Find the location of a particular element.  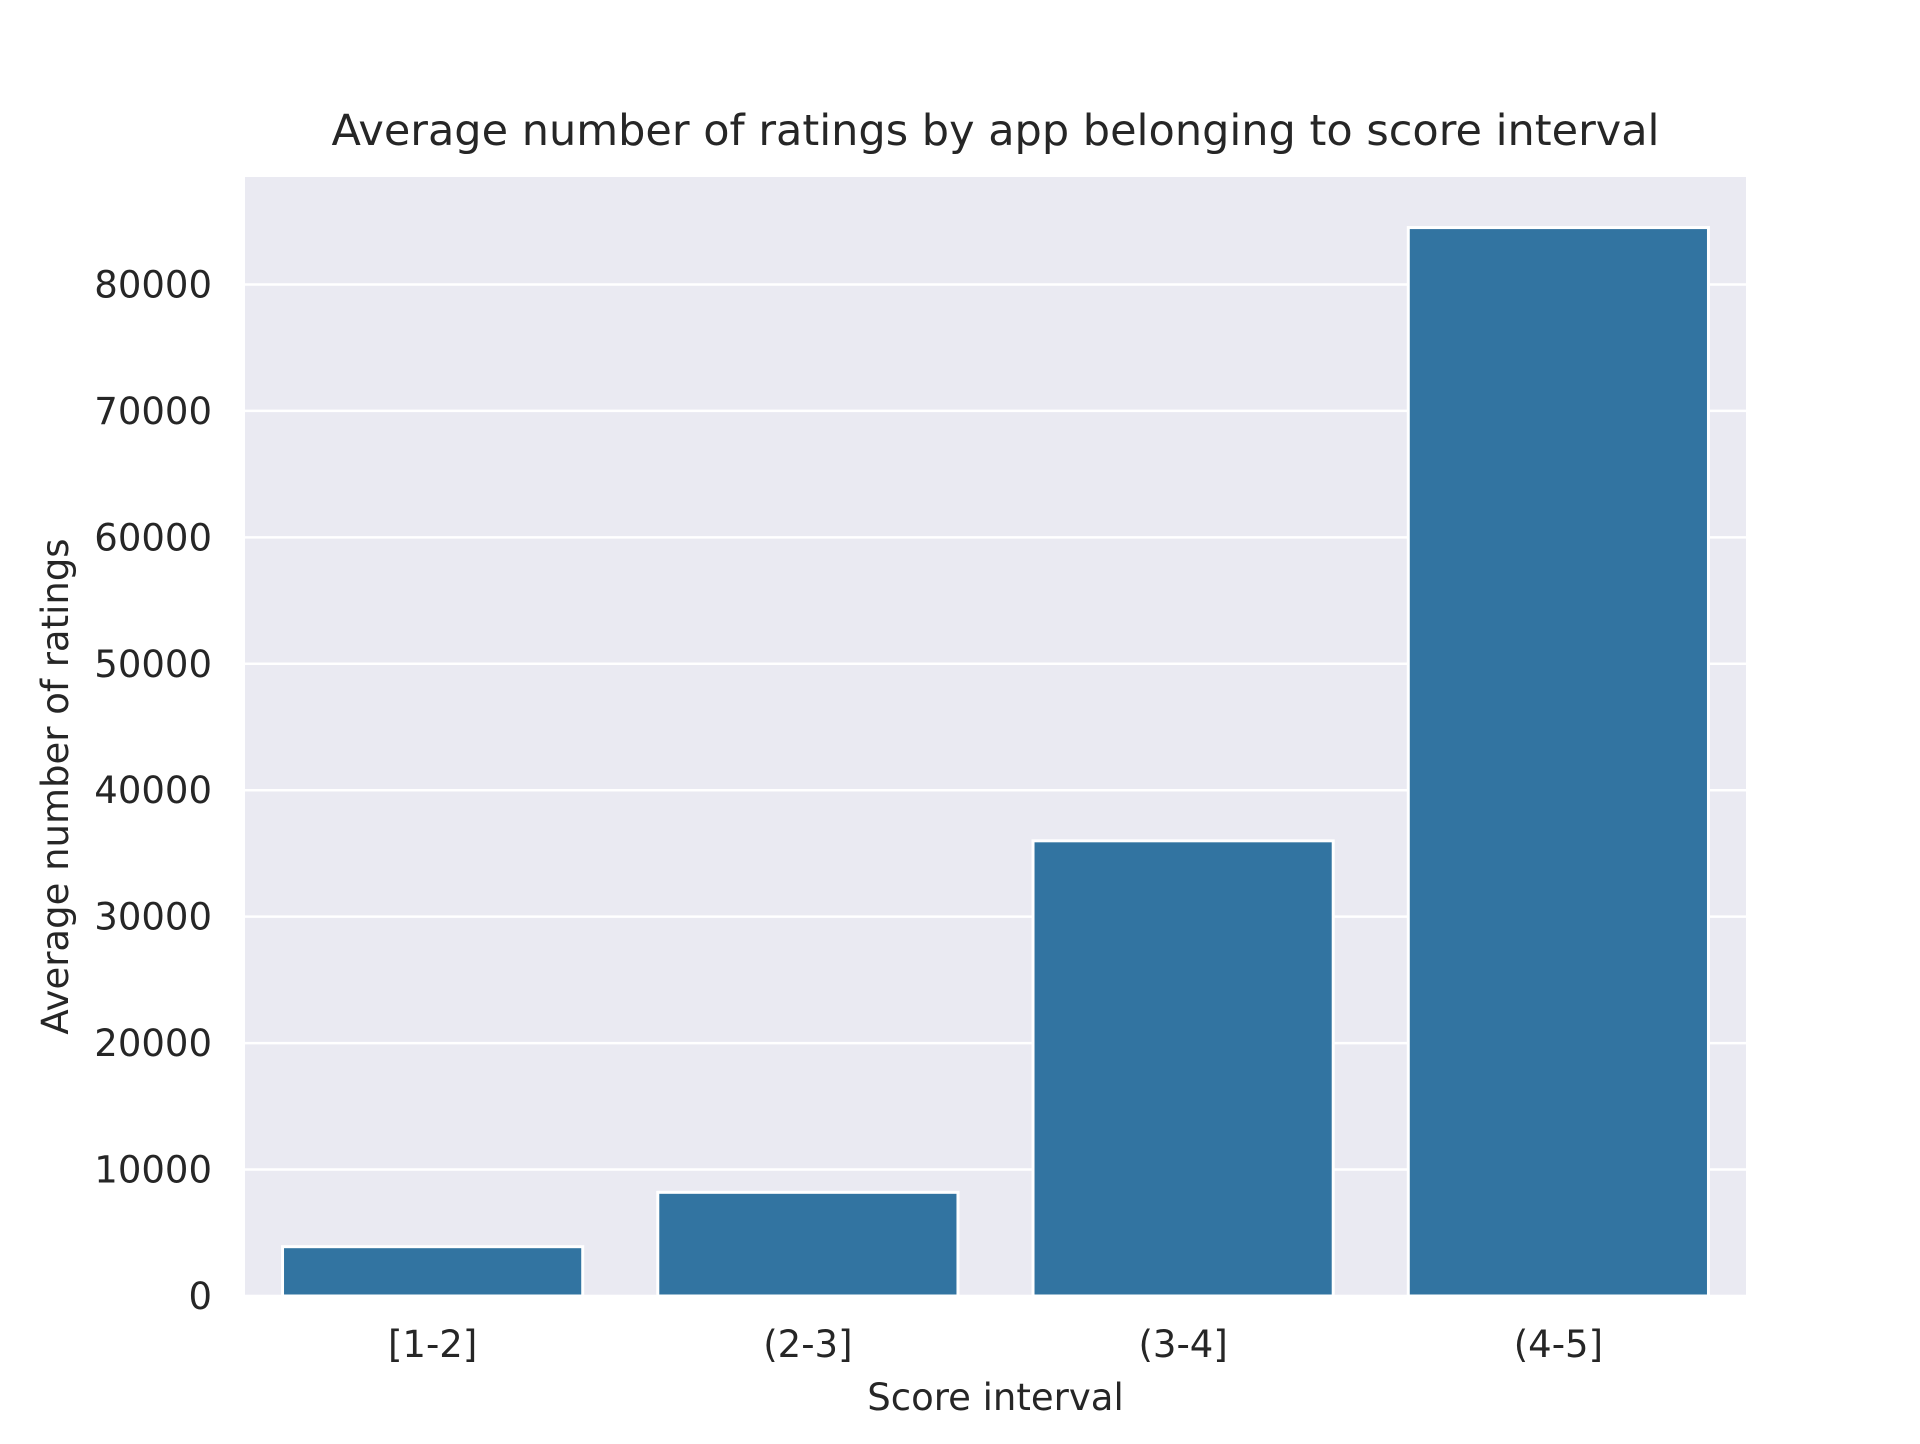

bar-(3-4] is located at coordinates (1183, 1068).